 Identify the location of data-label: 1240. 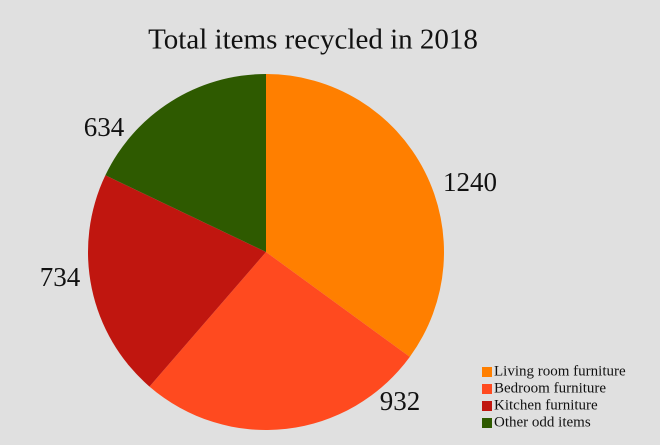
(470, 182).